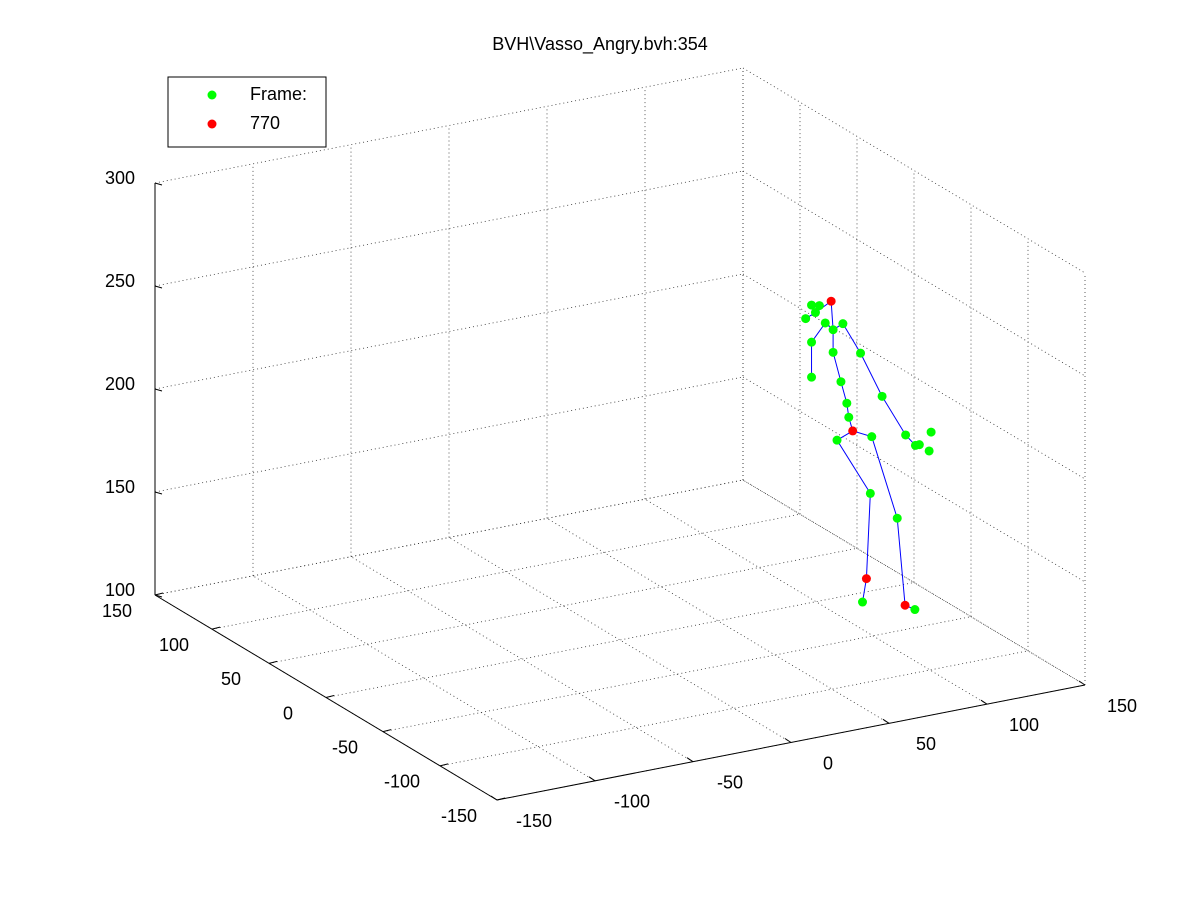 The width and height of the screenshot is (1201, 901). Describe the element at coordinates (926, 744) in the screenshot. I see `x-tick-label: 50` at that location.